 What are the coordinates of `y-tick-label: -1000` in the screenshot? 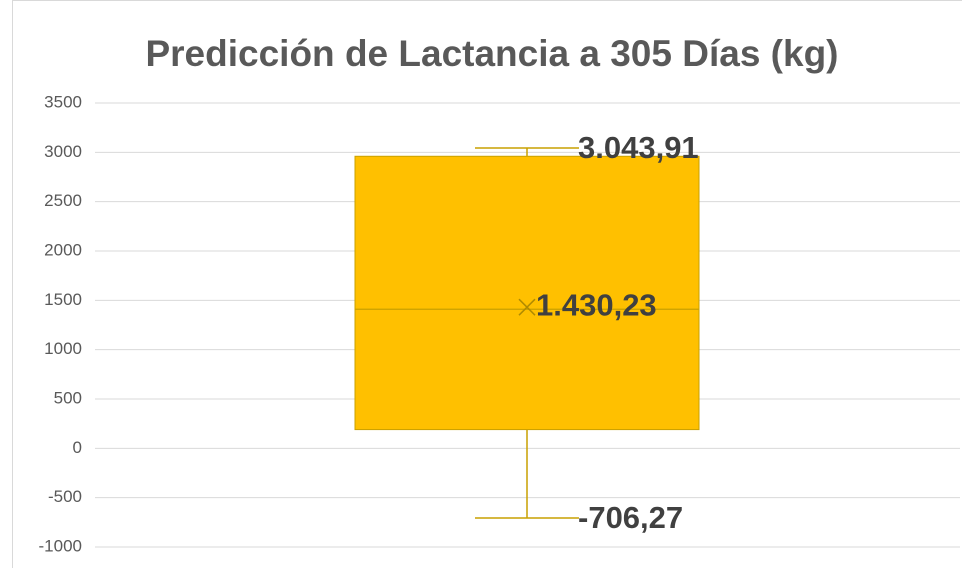 It's located at (60, 545).